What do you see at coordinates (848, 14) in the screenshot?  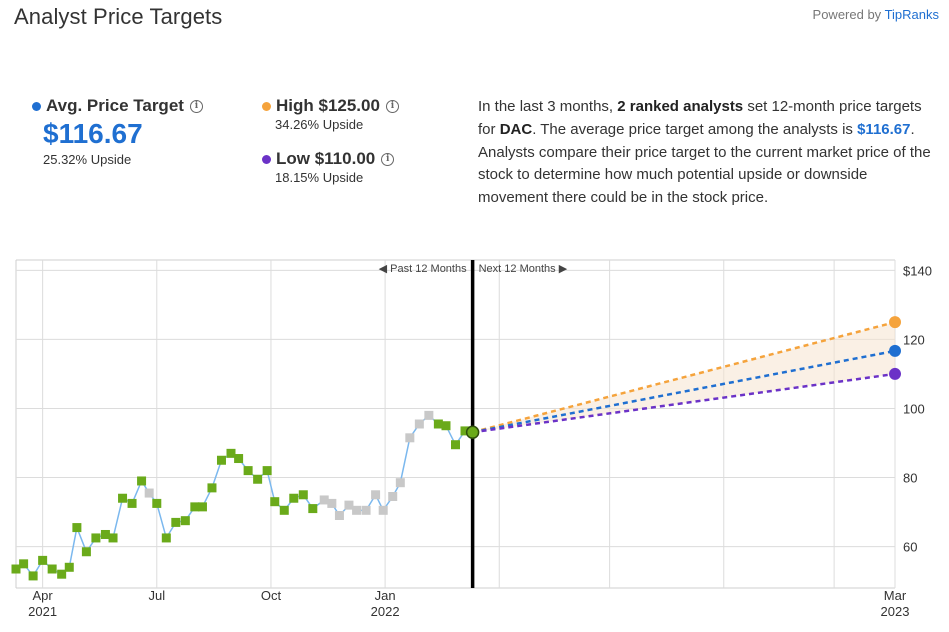 I see `powered-by-prefix: Powered by` at bounding box center [848, 14].